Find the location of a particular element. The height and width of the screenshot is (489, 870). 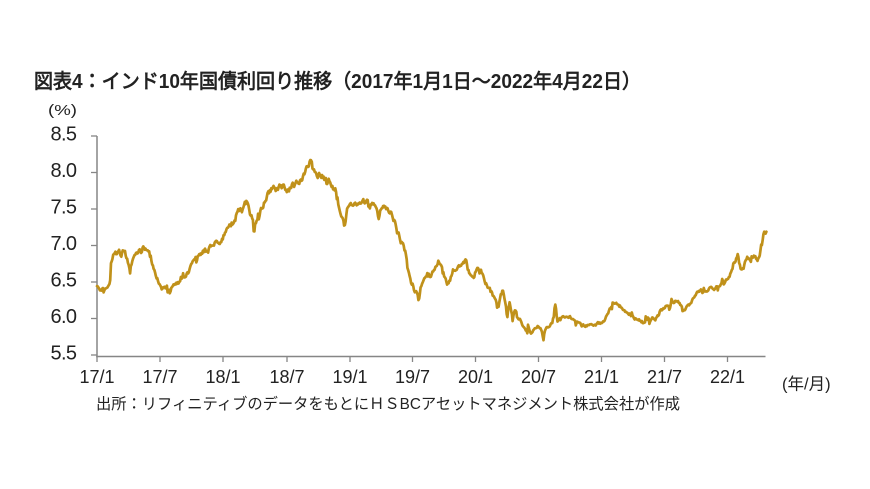

svg-text: 5.5 is located at coordinates (64, 354).